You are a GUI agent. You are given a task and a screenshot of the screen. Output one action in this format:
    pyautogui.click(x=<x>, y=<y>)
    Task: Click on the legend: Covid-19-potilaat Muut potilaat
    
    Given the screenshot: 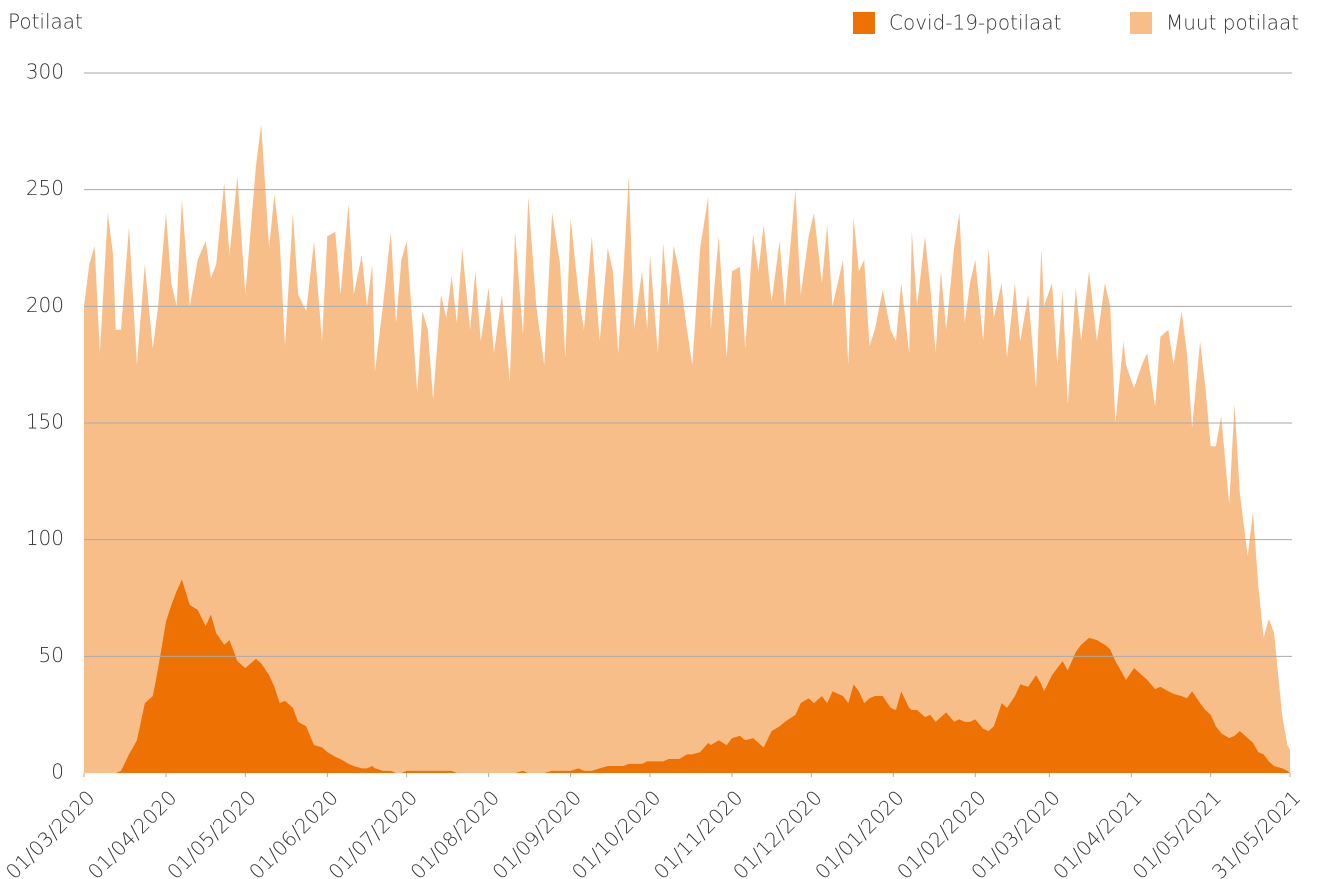 What is the action you would take?
    pyautogui.click(x=1076, y=23)
    